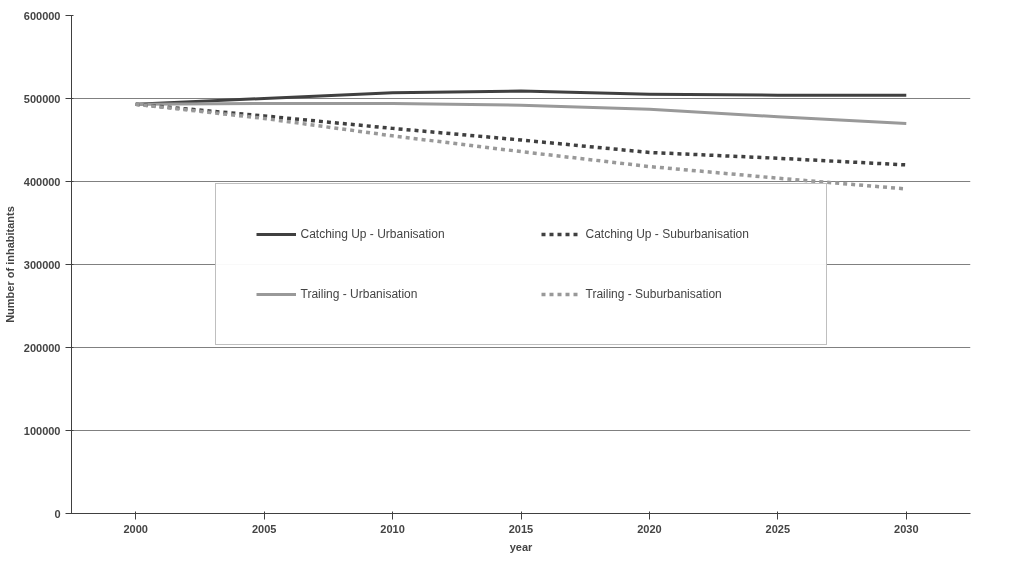 Image resolution: width=1009 pixels, height=561 pixels. I want to click on y-tick-label: 300000, so click(42, 264).